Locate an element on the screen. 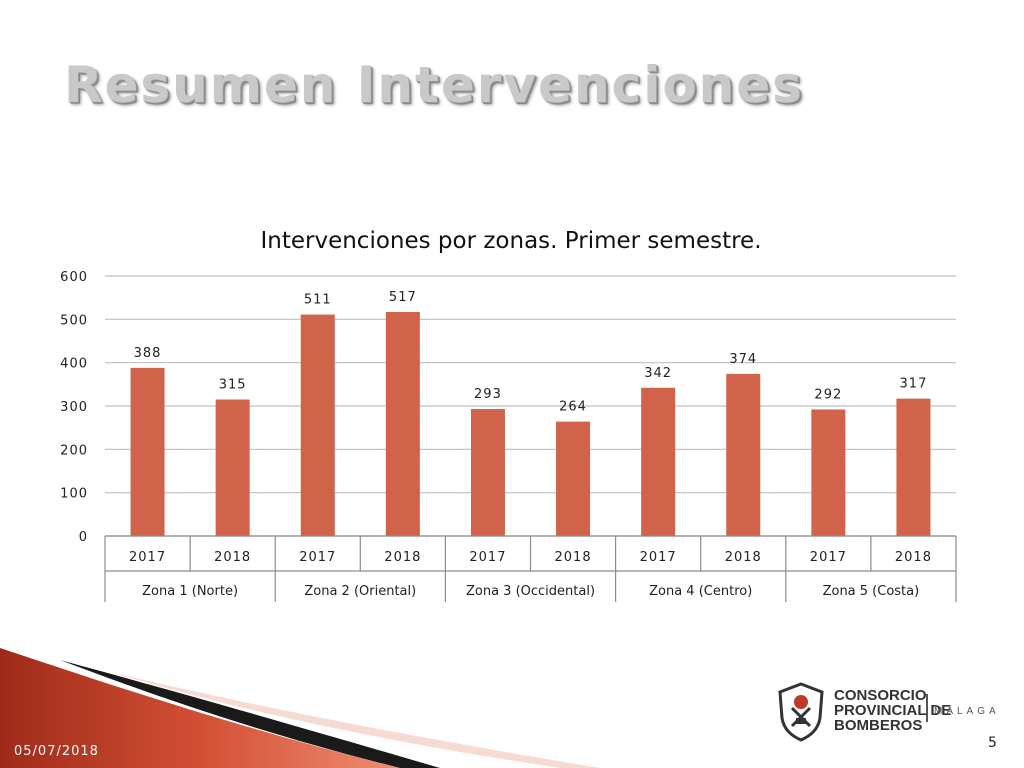 Image resolution: width=1024 pixels, height=768 pixels. x-group-label: Zona 2 (Oriental) is located at coordinates (360, 591).